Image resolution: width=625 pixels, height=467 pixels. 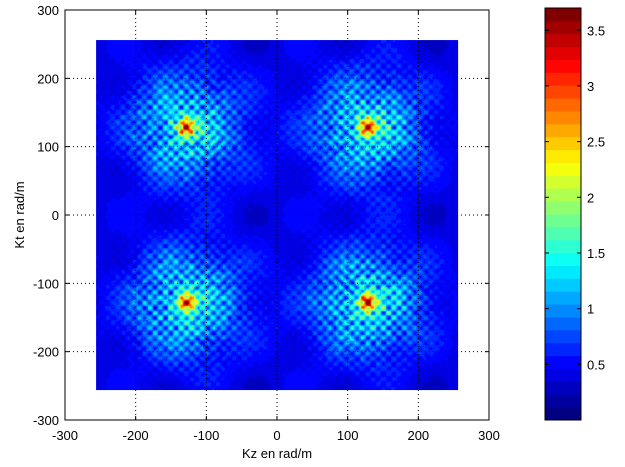 I want to click on y-tick-label: -100, so click(x=46, y=283).